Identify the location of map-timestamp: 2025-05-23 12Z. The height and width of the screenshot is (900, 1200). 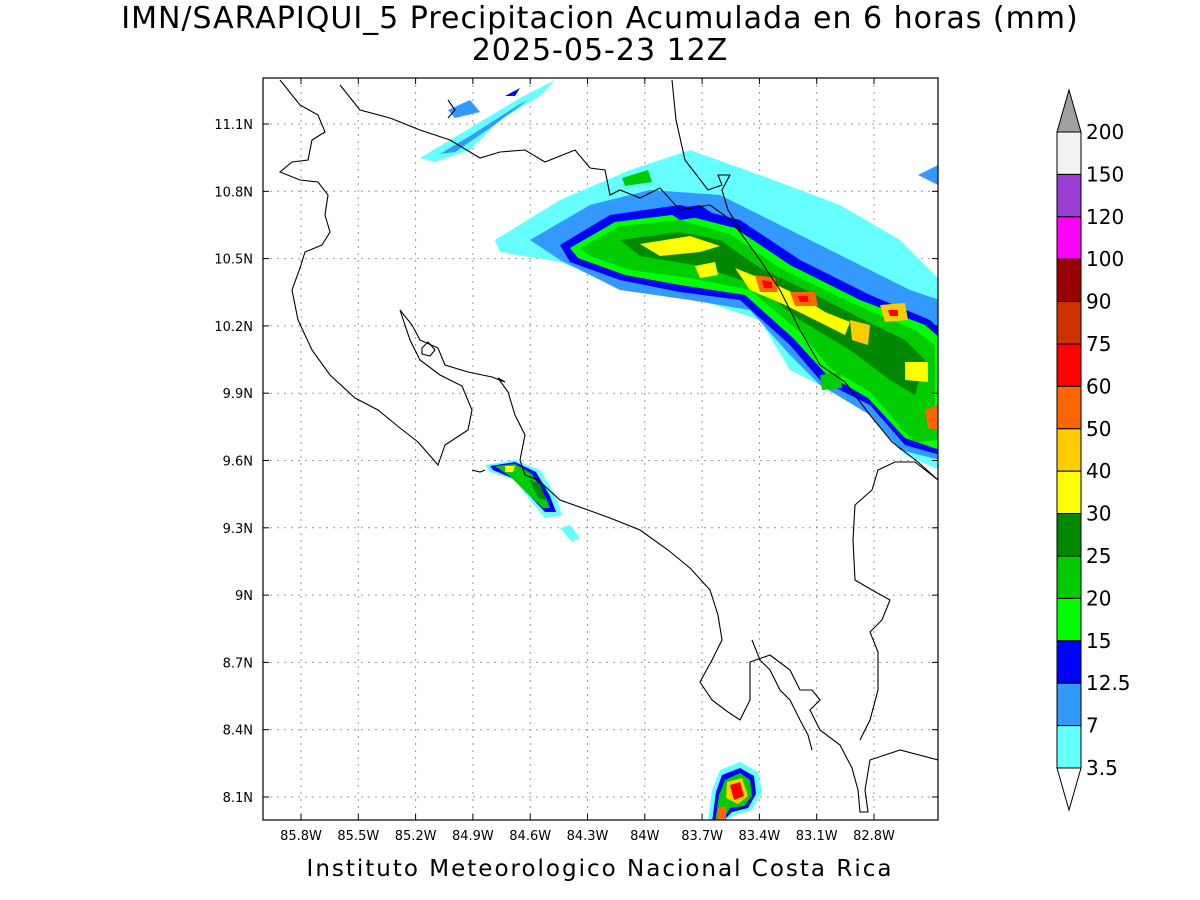
(600, 50).